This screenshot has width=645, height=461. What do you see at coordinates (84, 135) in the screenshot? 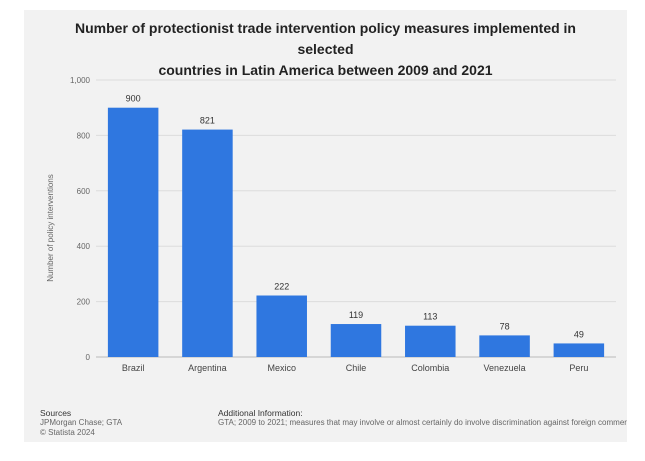
I see `y-tick-label: 800` at bounding box center [84, 135].